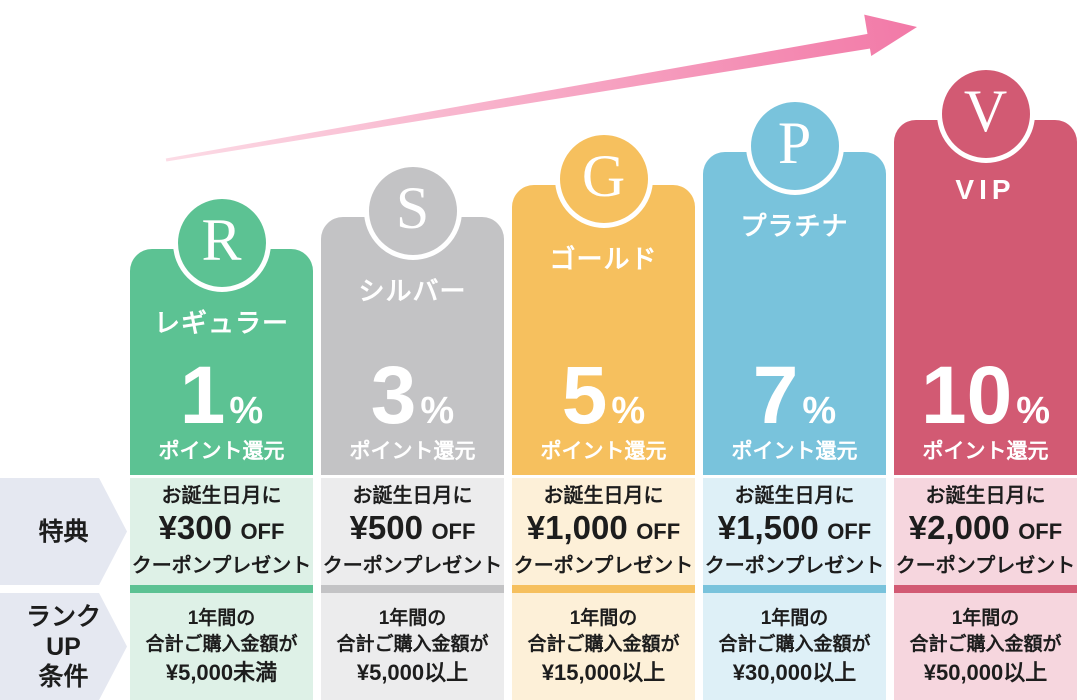 This screenshot has width=1080, height=700. I want to click on tier-block: R レギュラー 1 % ポイント還元, so click(221, 334).